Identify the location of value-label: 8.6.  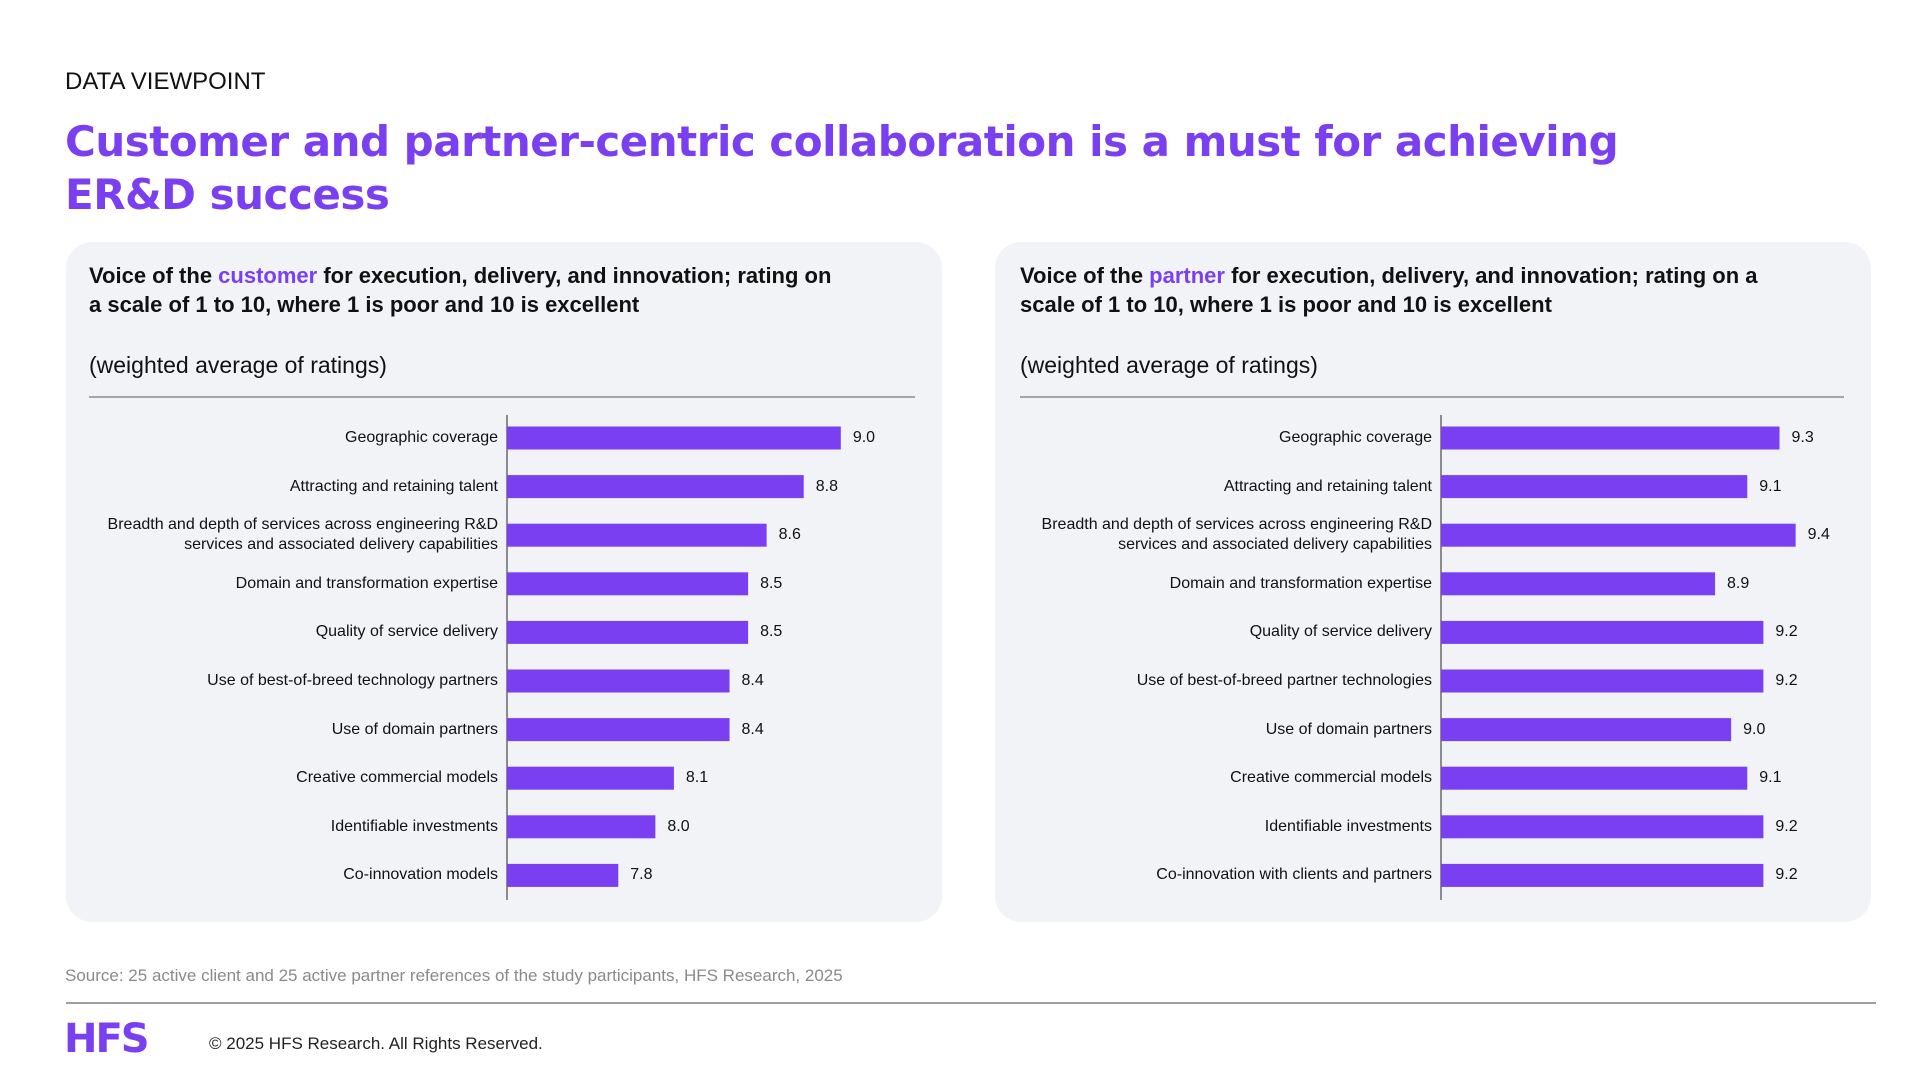
(789, 535).